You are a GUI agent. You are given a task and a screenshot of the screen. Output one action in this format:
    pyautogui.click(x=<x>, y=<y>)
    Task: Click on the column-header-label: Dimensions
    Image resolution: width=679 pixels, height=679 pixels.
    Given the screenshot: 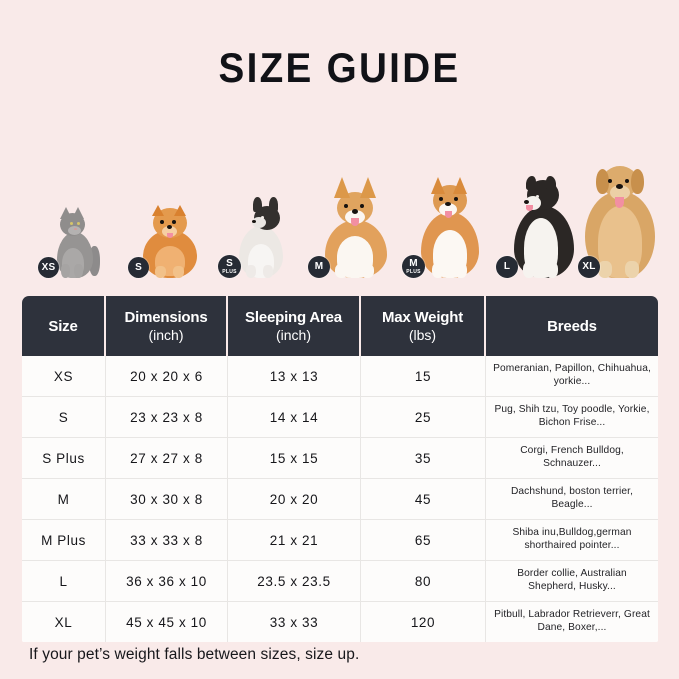 What is the action you would take?
    pyautogui.click(x=166, y=317)
    